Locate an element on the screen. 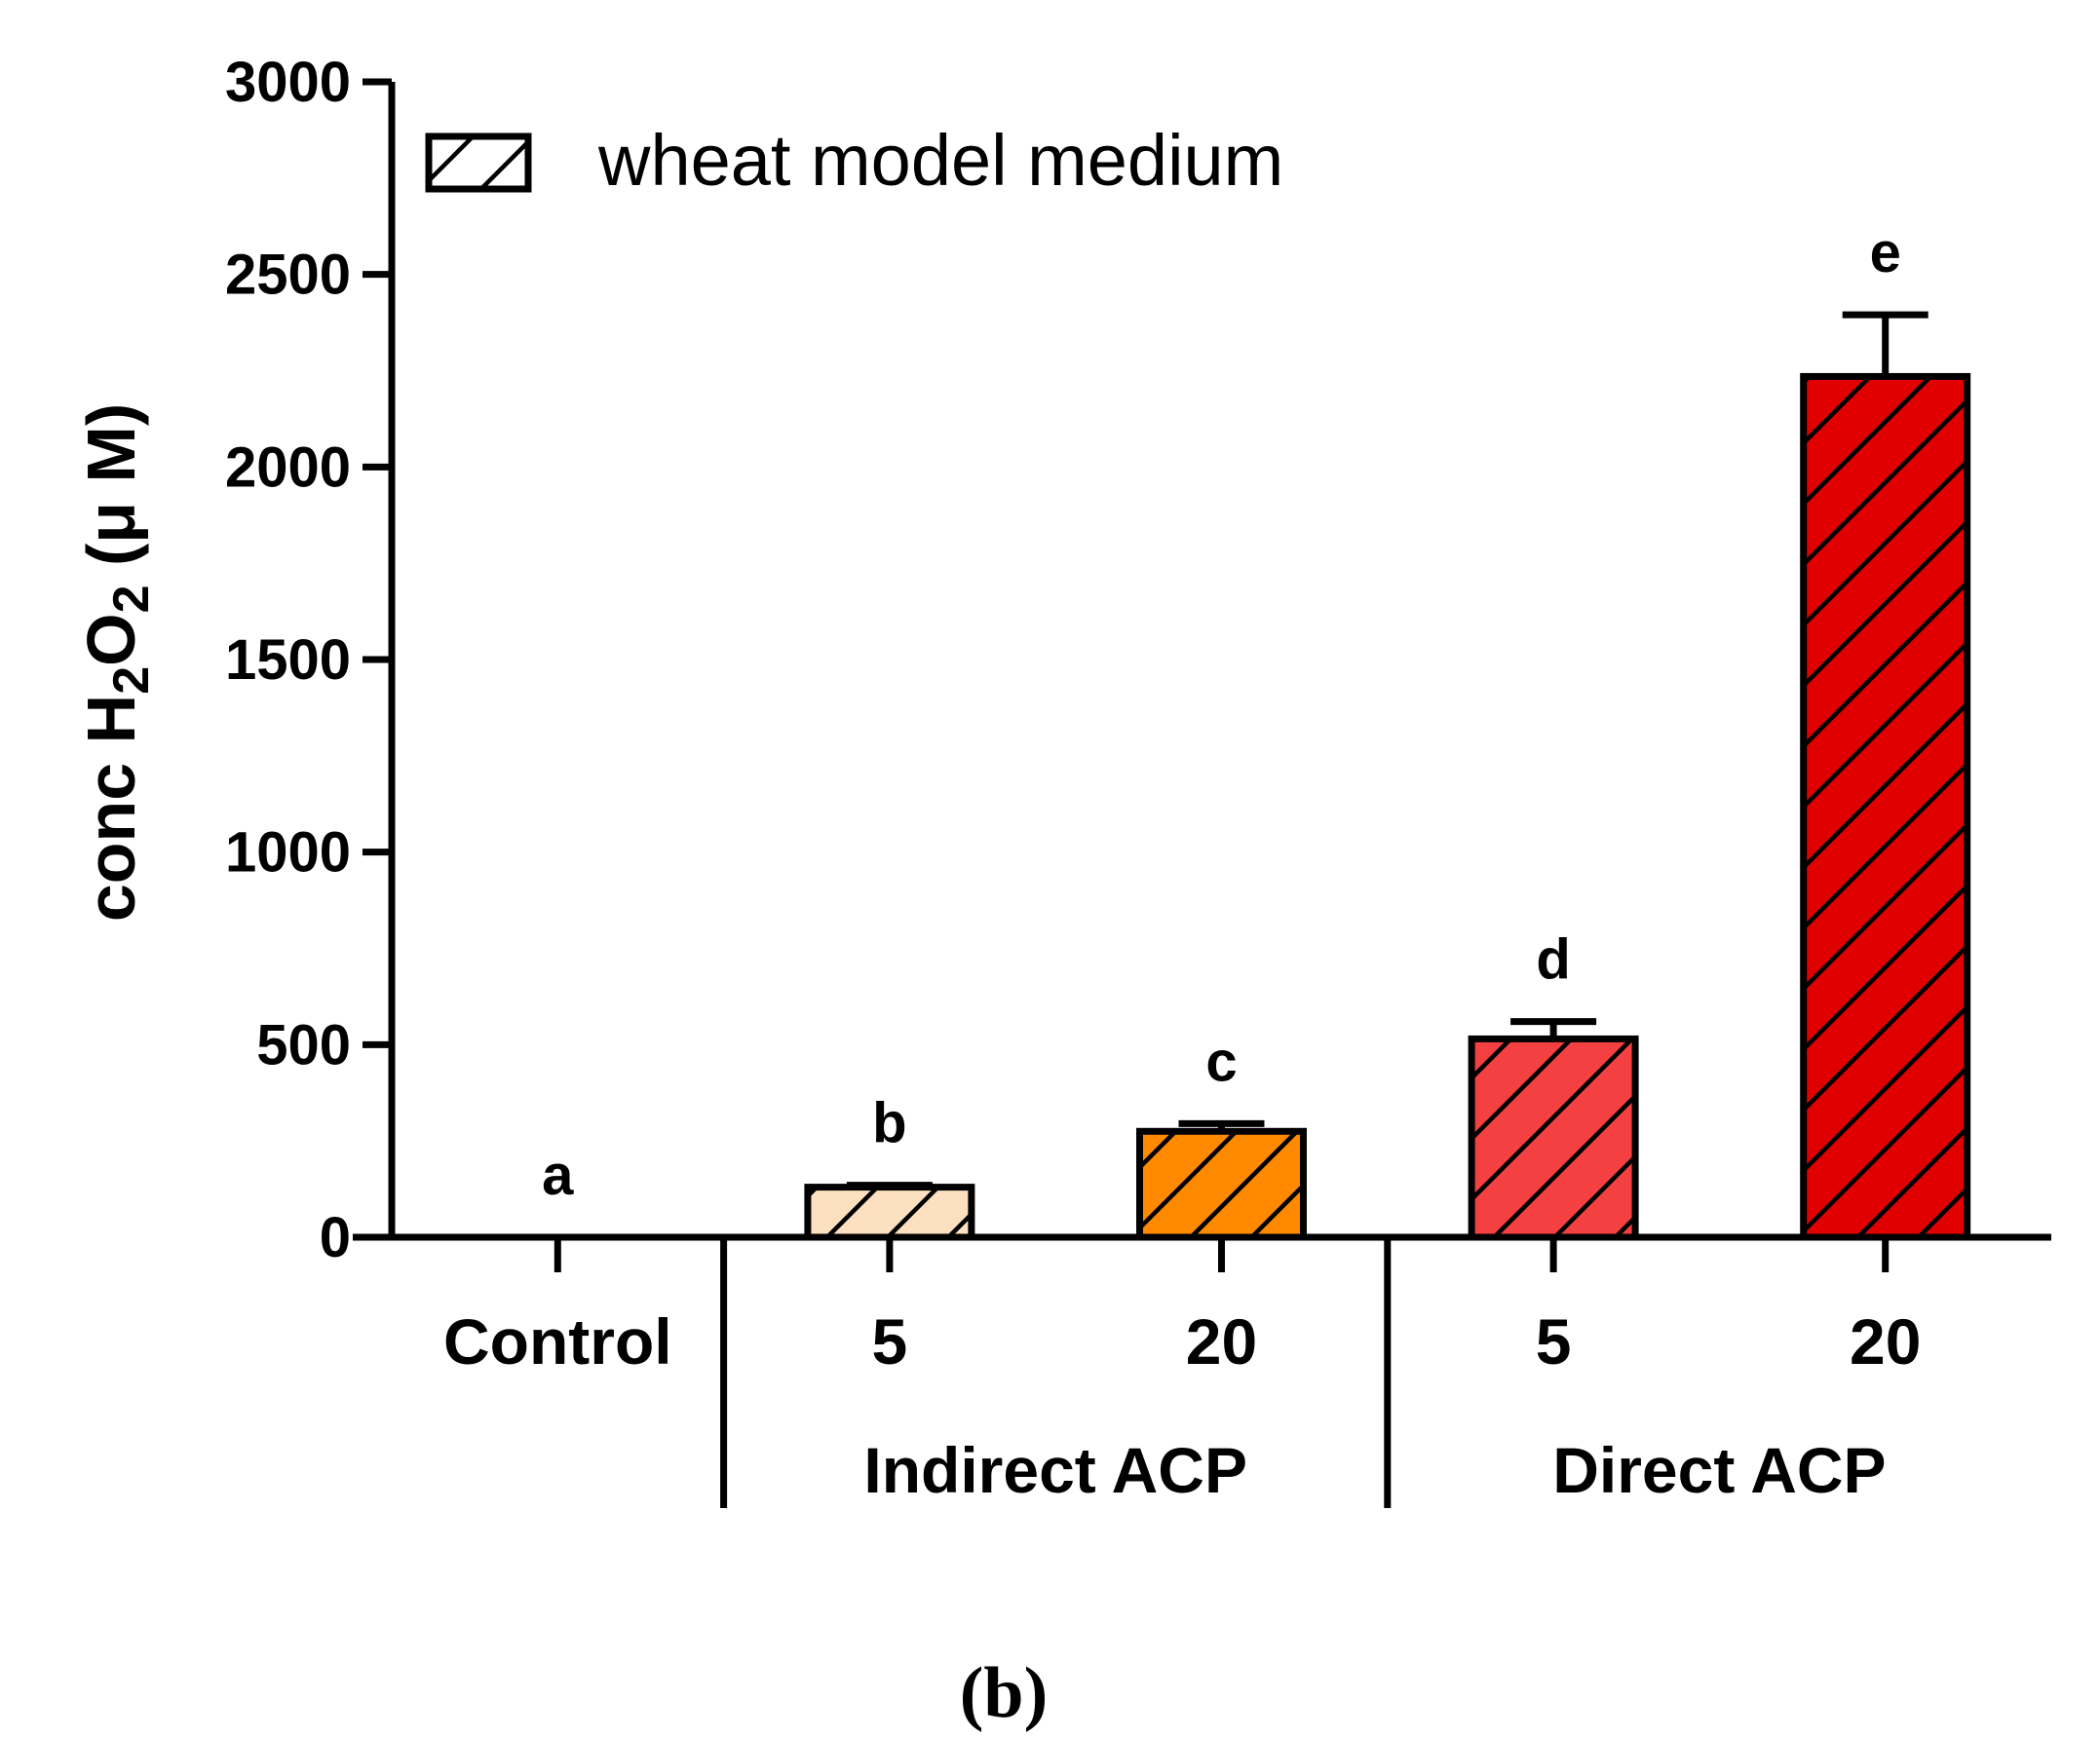 This screenshot has height=1737, width=2100. x-category-label: Control is located at coordinates (557, 1341).